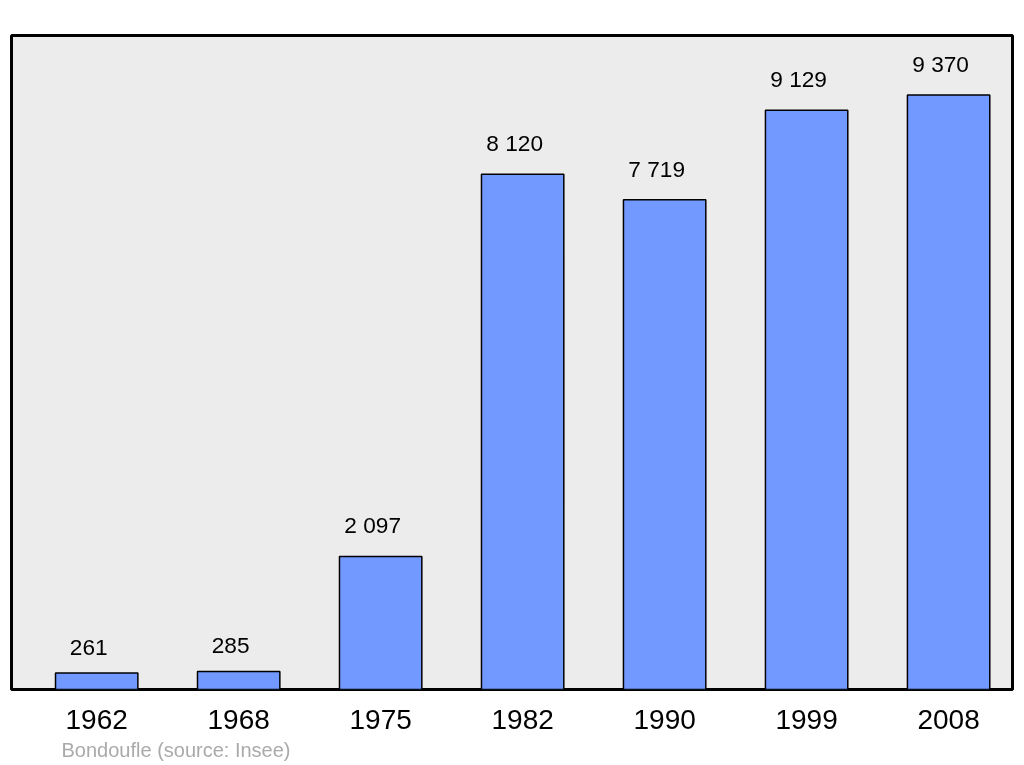  Describe the element at coordinates (238, 719) in the screenshot. I see `x-tick-label: 1968` at that location.